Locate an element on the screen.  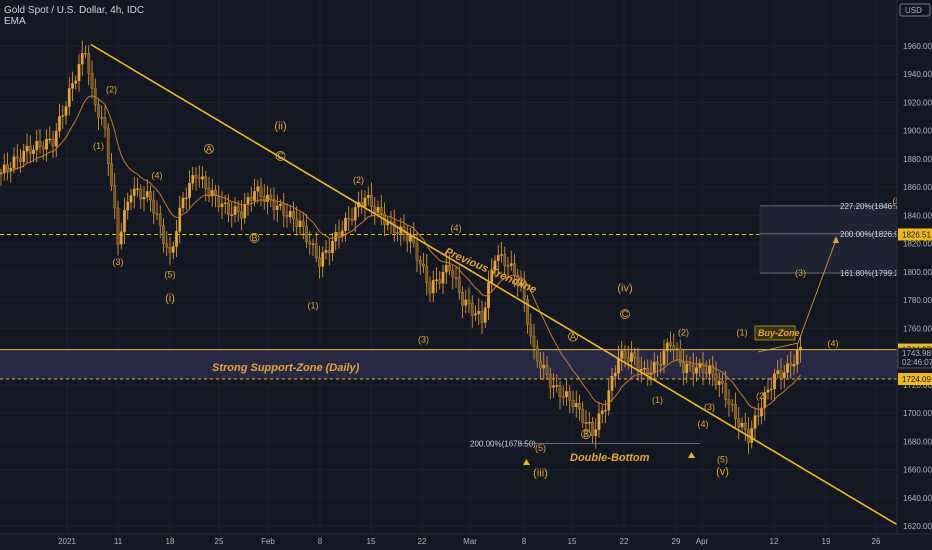
wave-label: (iii) is located at coordinates (540, 474).